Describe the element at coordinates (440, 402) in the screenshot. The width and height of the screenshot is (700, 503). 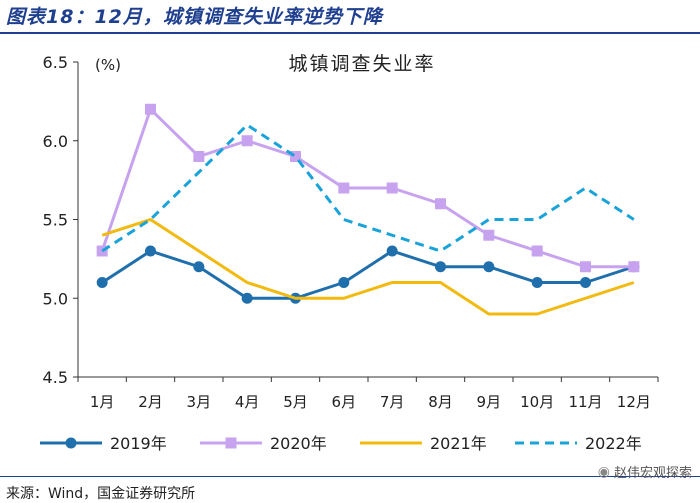
I see `x-tick-label: 8月` at that location.